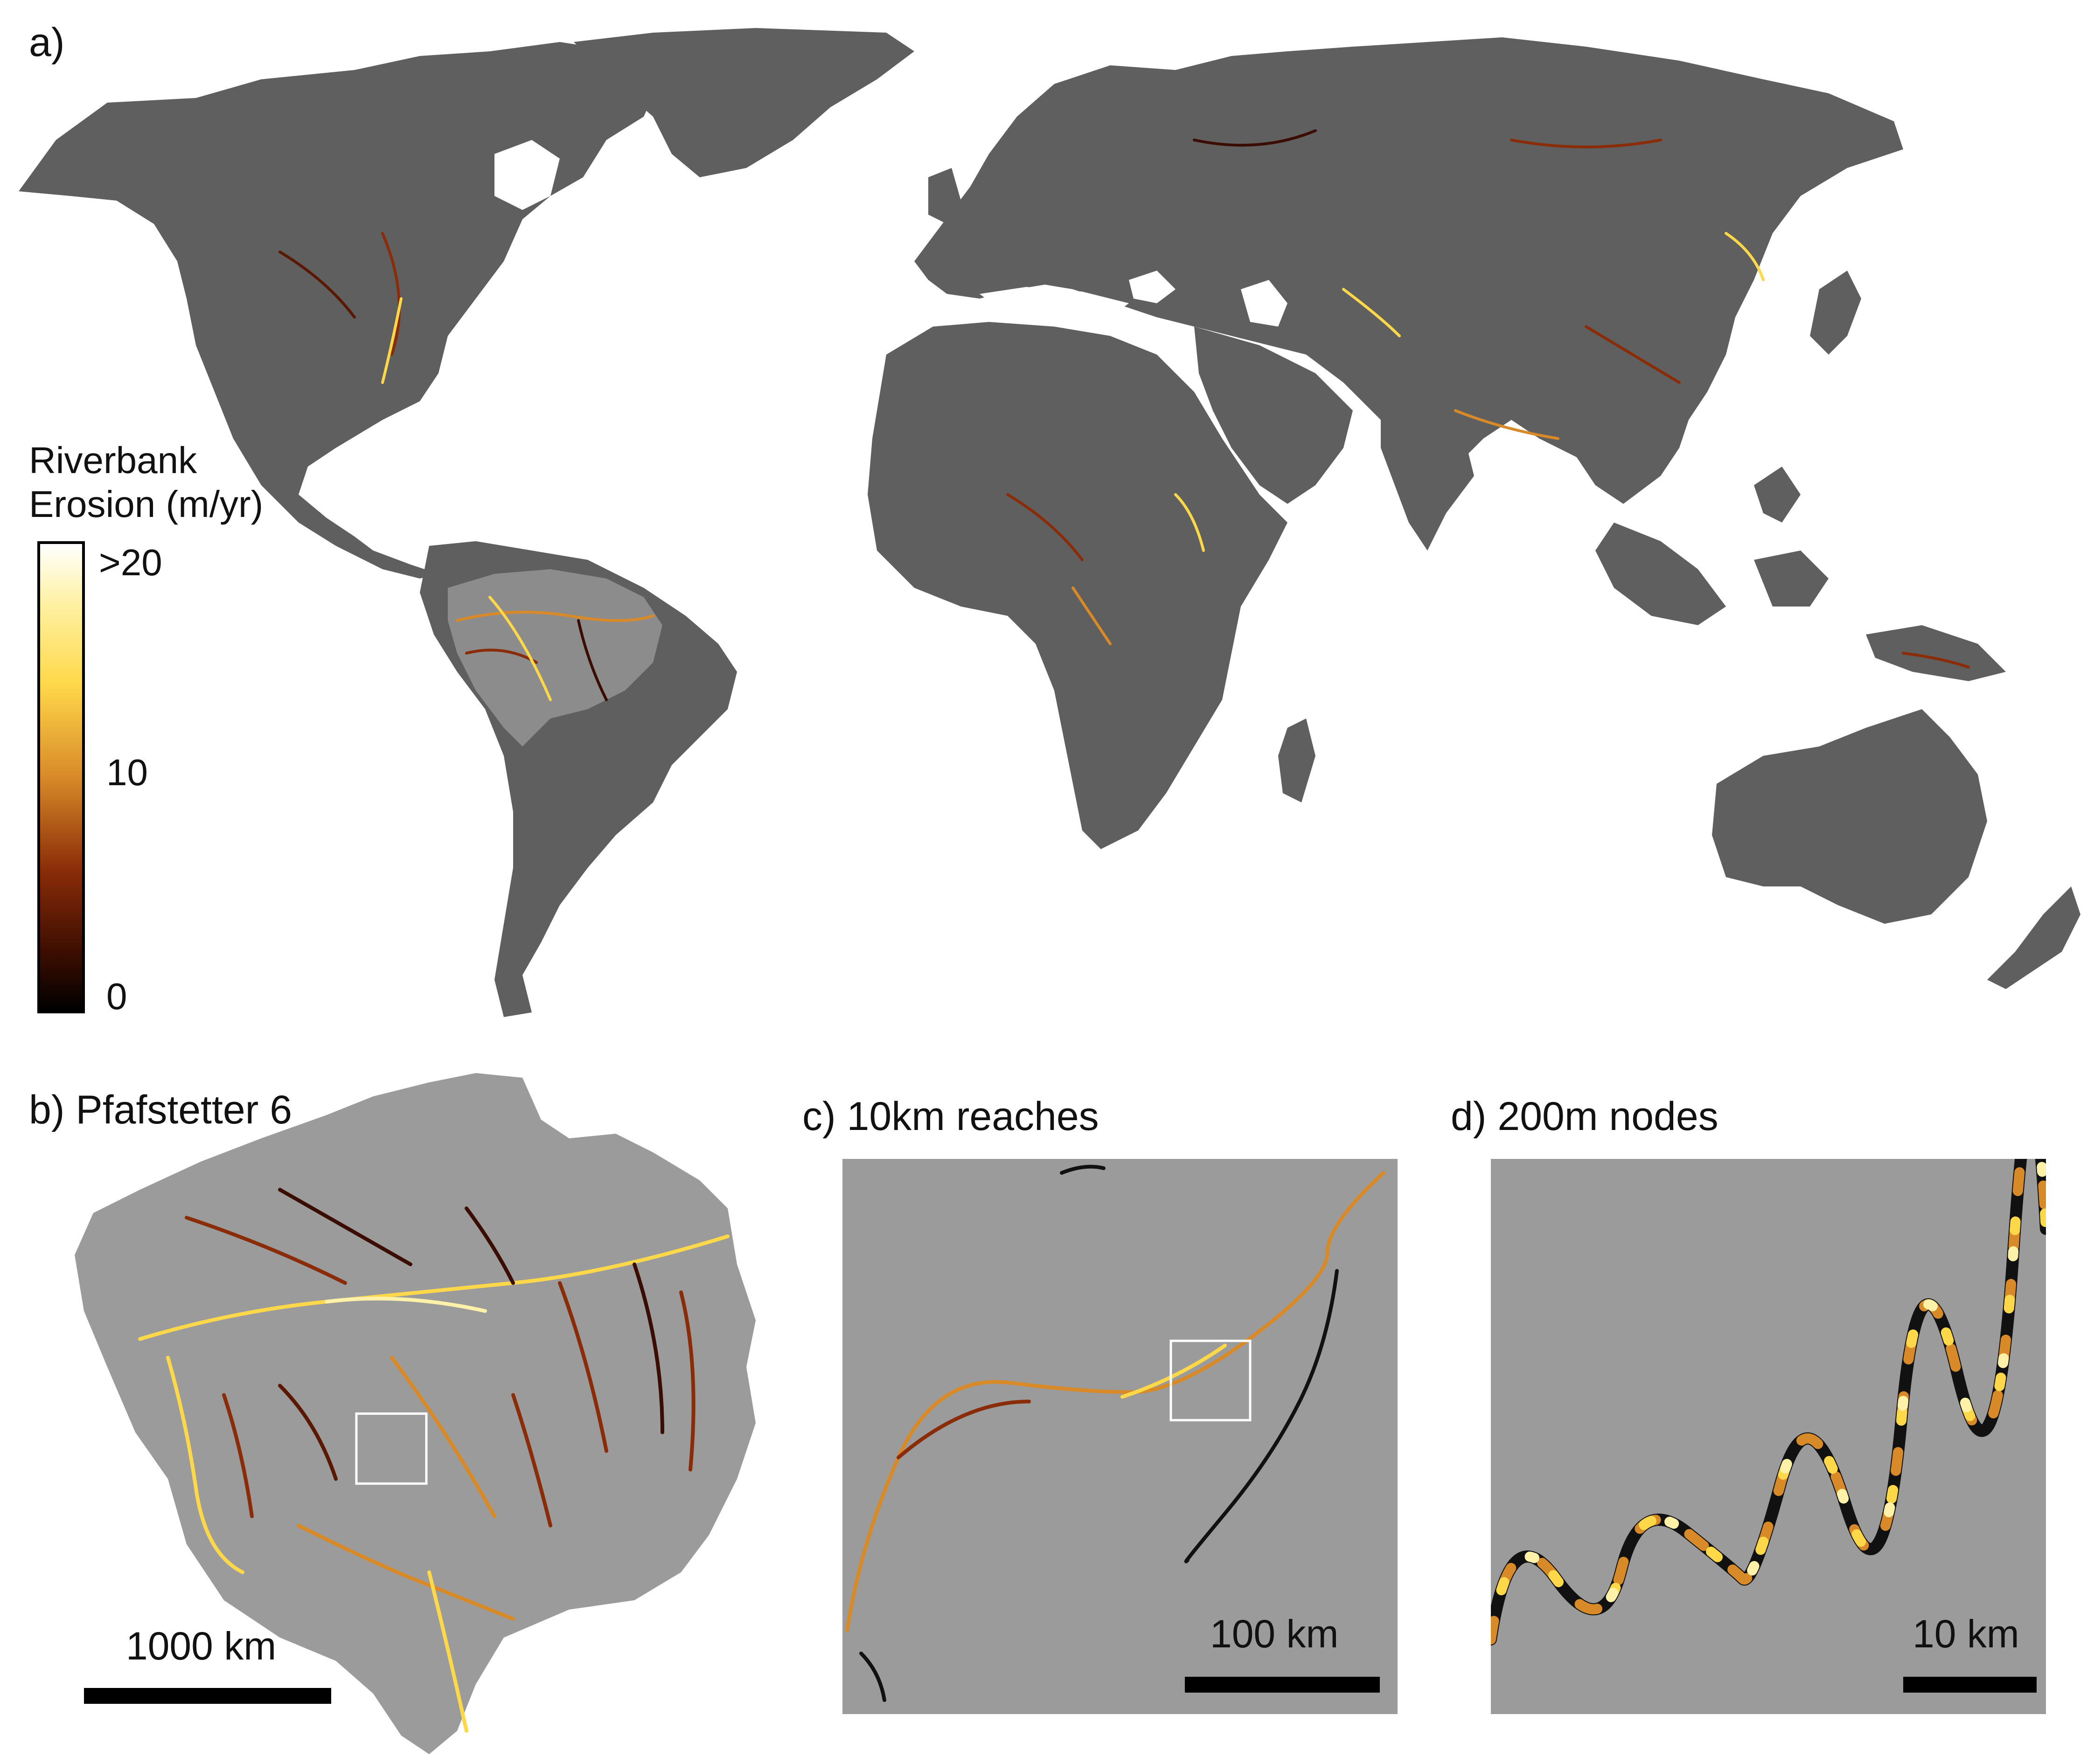 The image size is (2094, 1764). What do you see at coordinates (1282, 1685) in the screenshot?
I see `panel-c-scale-bar` at bounding box center [1282, 1685].